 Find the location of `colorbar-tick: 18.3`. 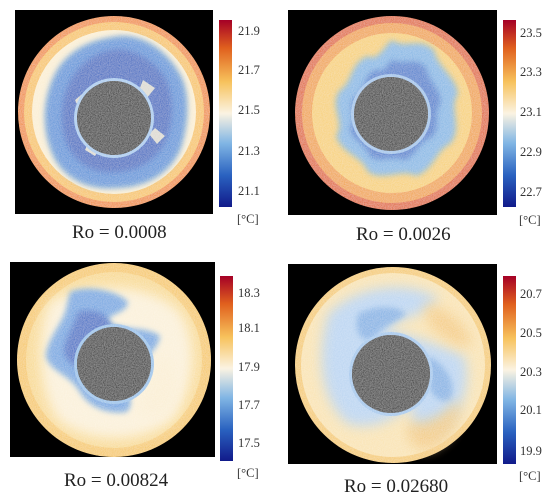

colorbar-tick: 18.3 is located at coordinates (249, 293).